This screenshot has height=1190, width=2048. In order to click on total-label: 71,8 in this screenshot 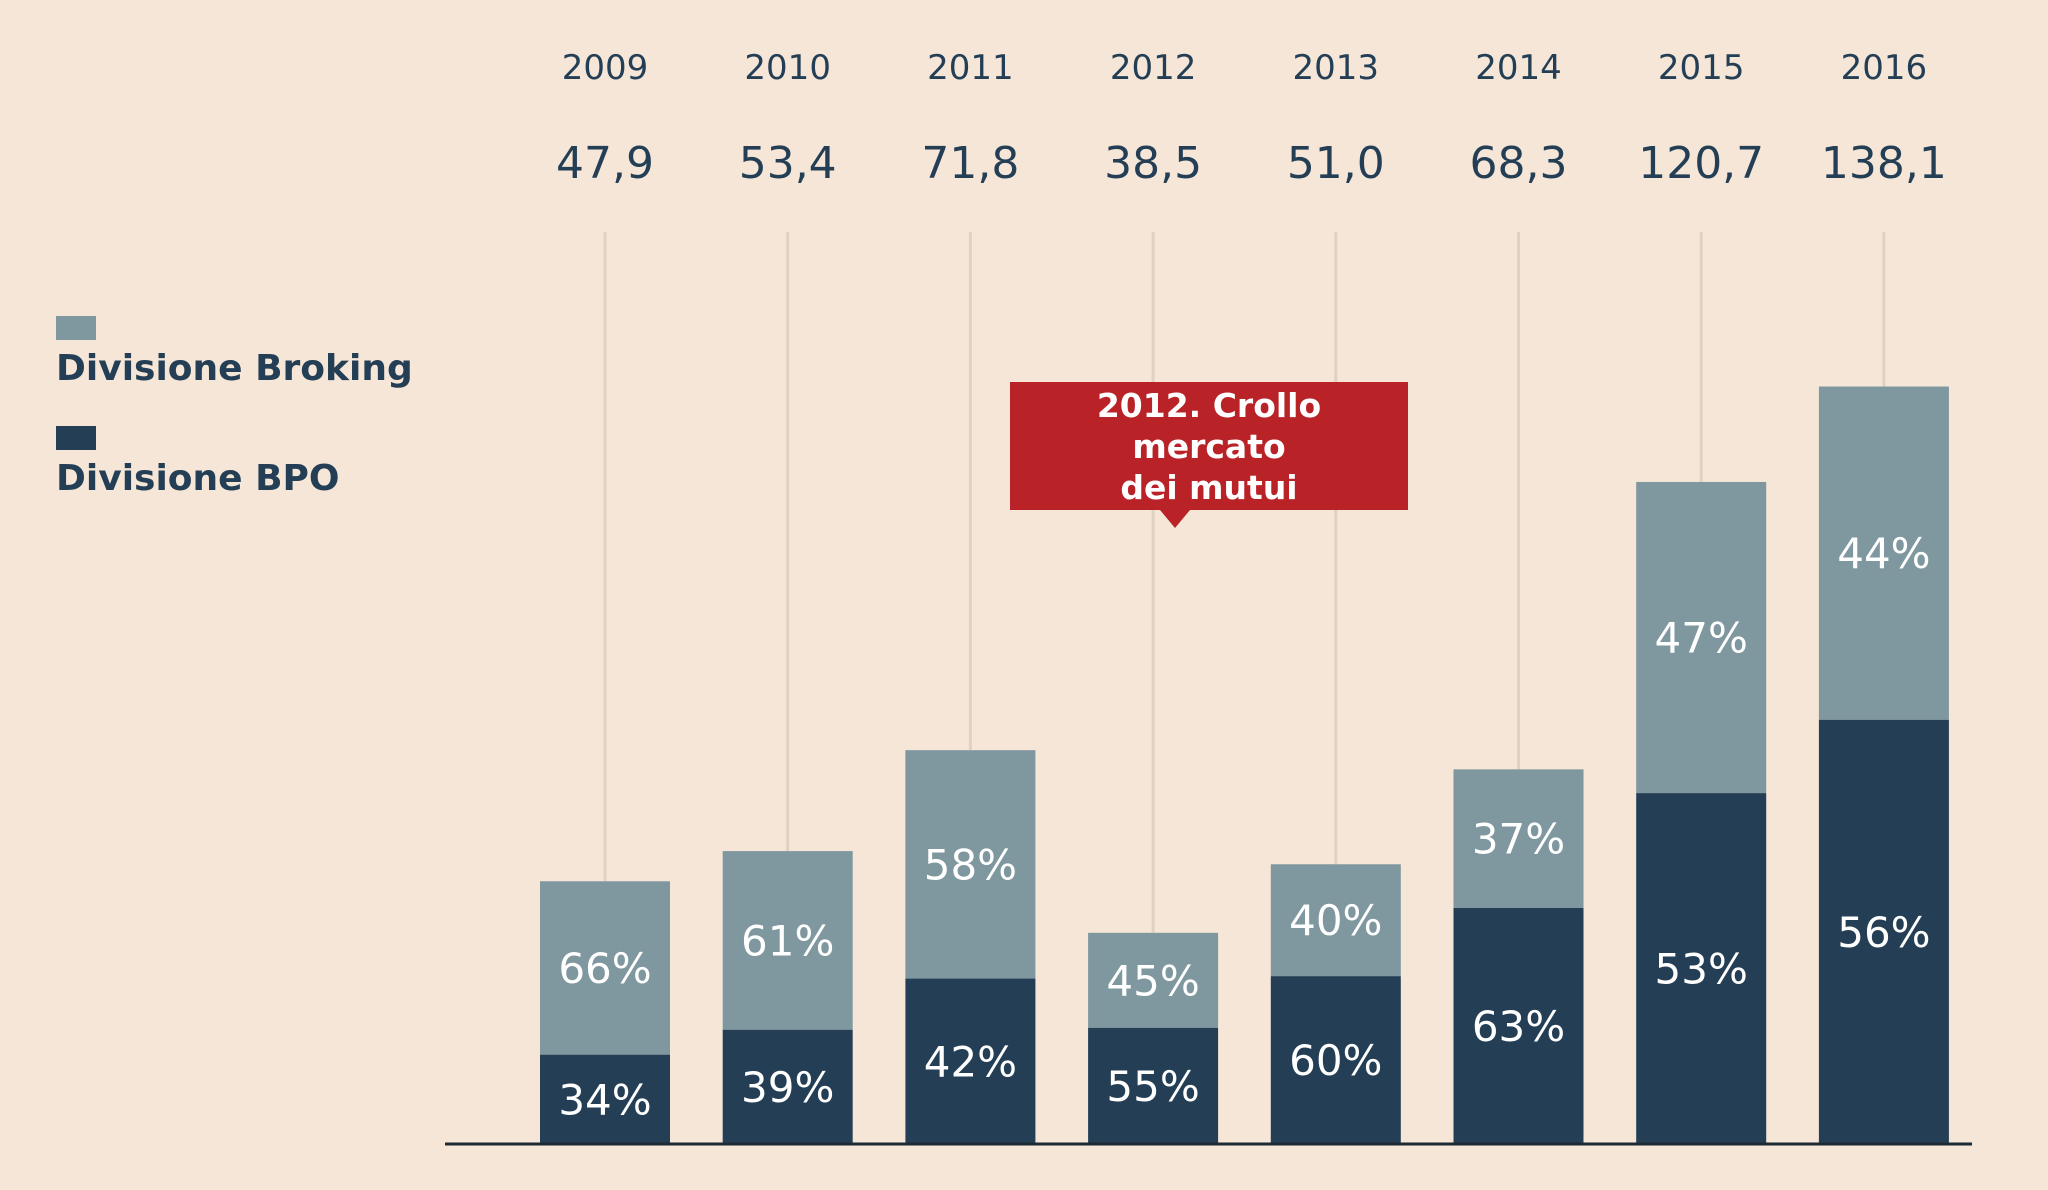, I will do `click(970, 163)`.